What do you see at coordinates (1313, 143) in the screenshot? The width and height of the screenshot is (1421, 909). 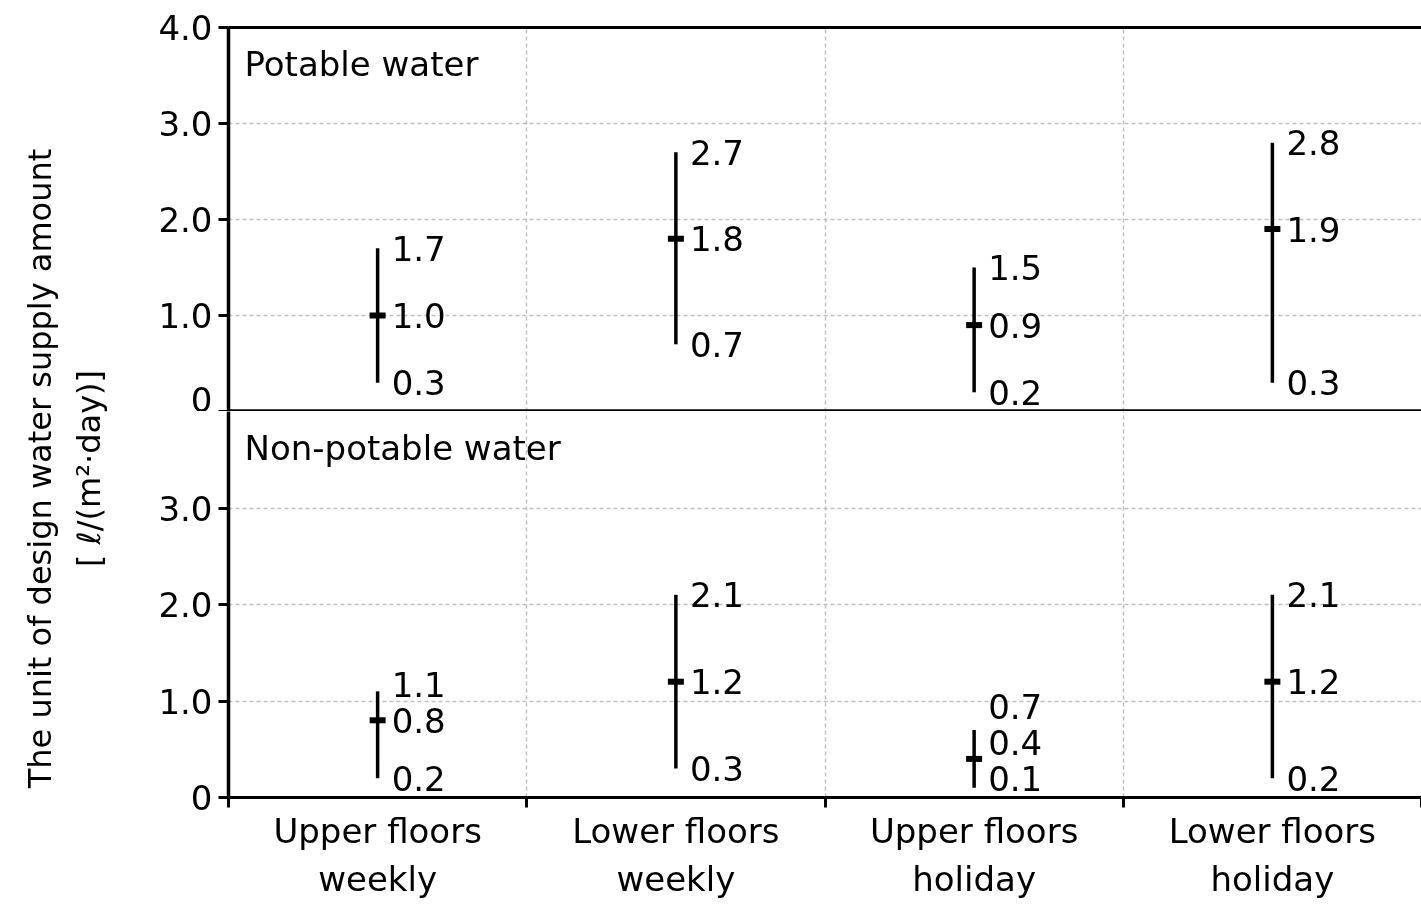 I see `annotation: 2.8` at bounding box center [1313, 143].